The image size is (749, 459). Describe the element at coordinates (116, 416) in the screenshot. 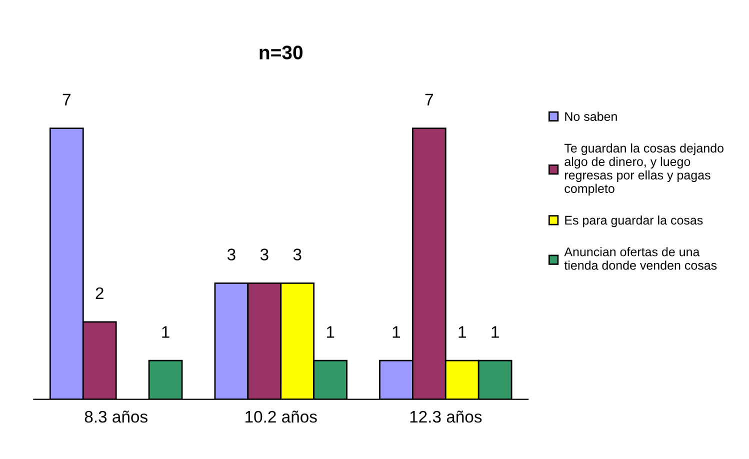

I see `x-tick-label: 8.3 años` at that location.